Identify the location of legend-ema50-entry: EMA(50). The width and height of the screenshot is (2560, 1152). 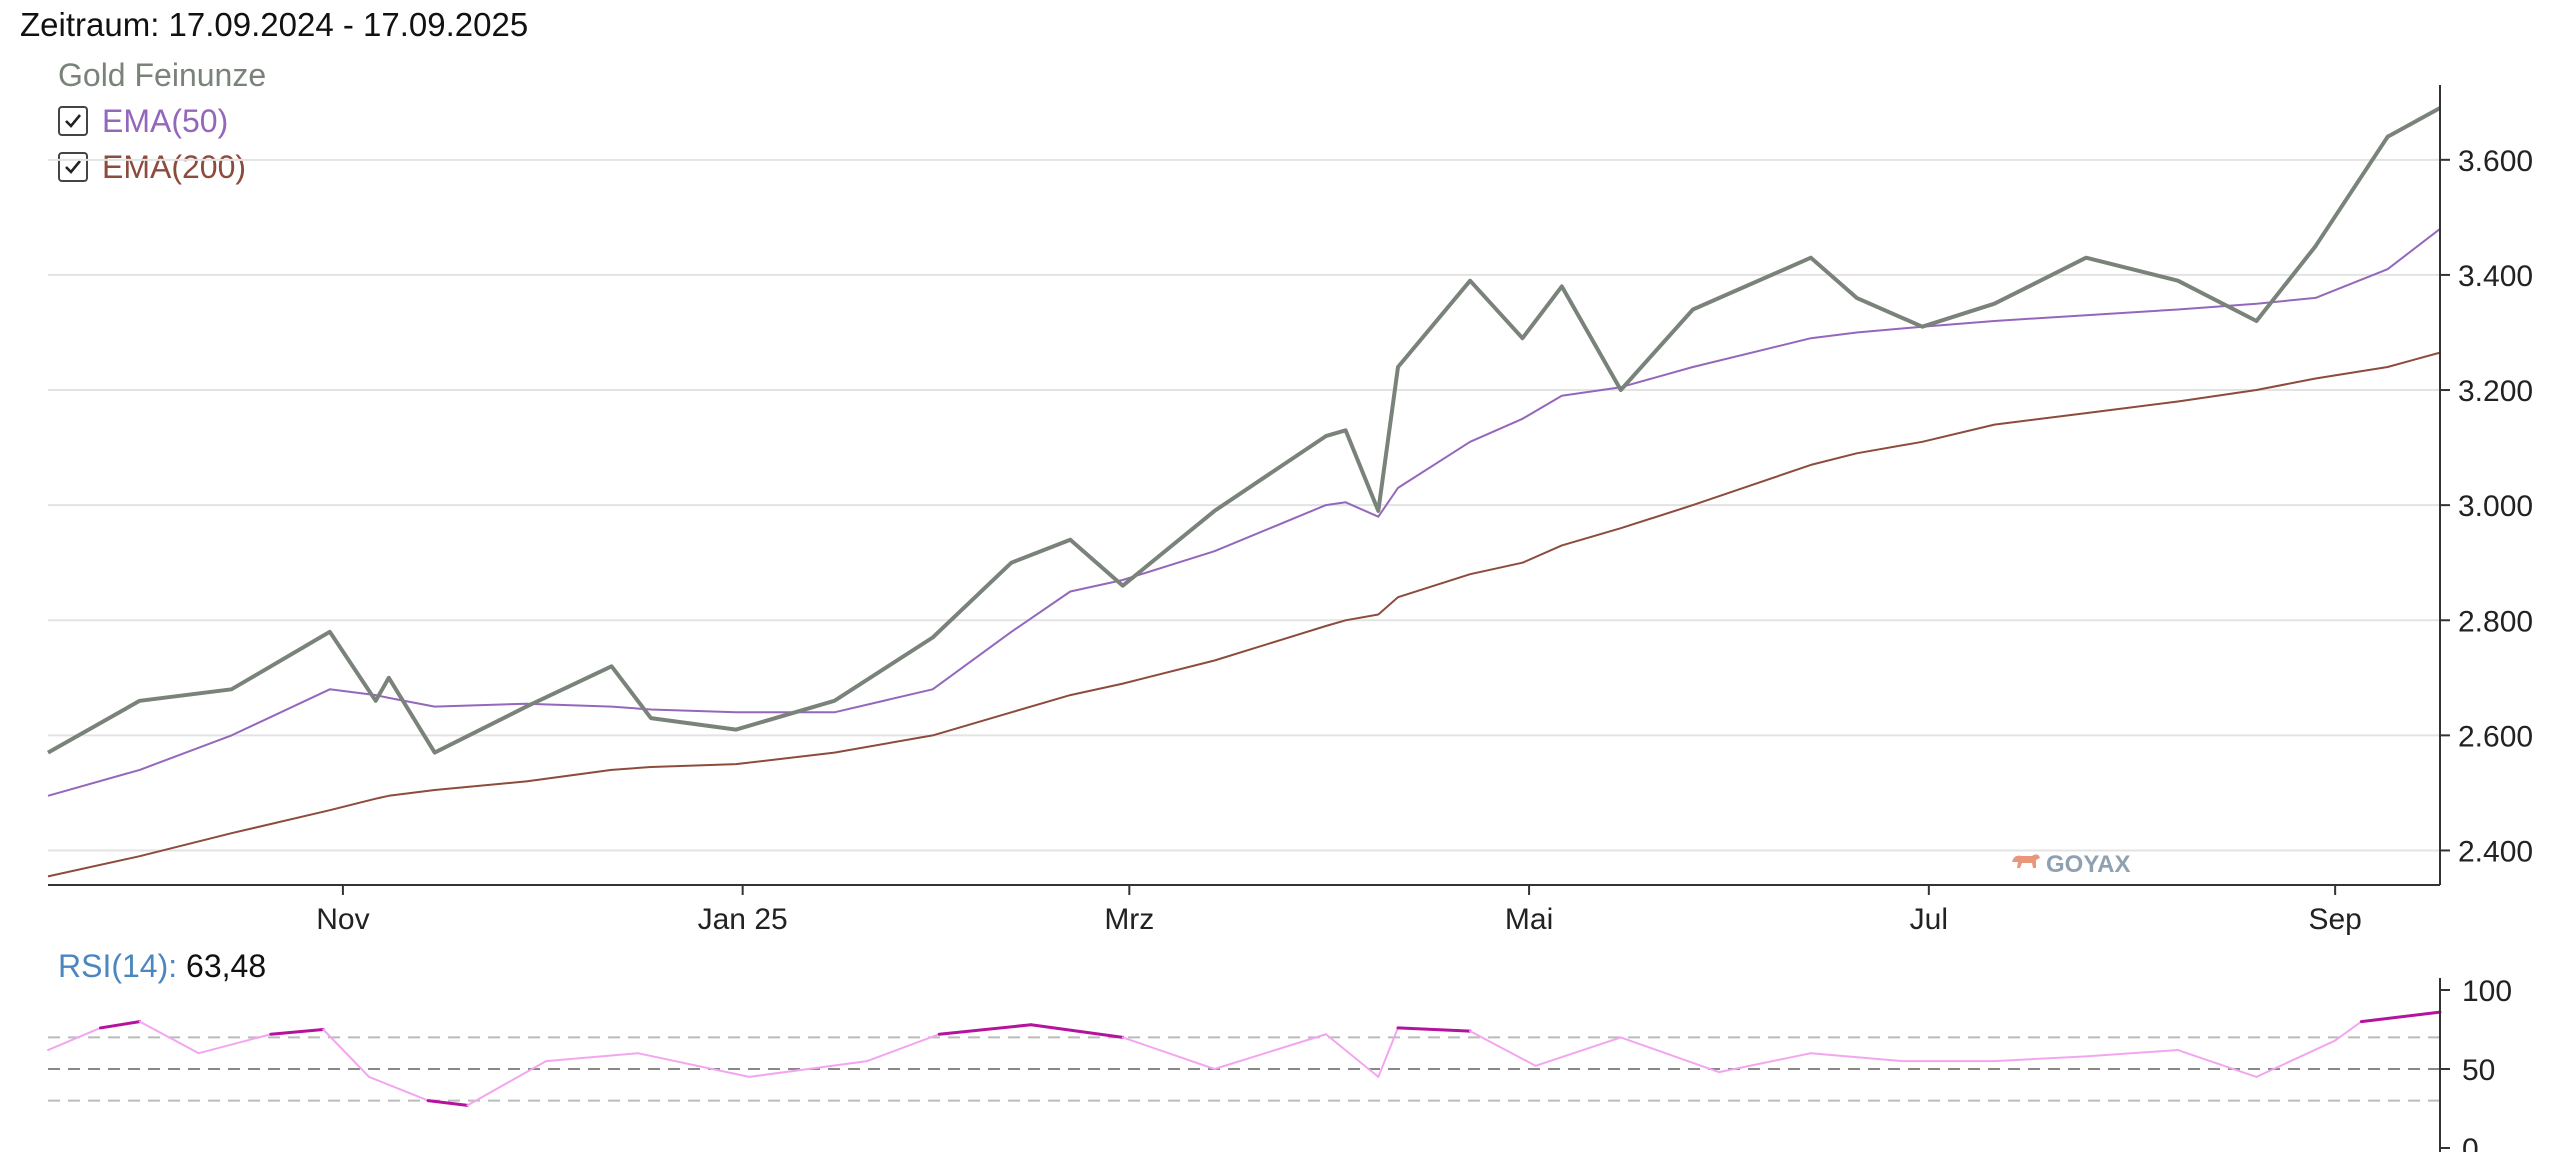
(162, 121).